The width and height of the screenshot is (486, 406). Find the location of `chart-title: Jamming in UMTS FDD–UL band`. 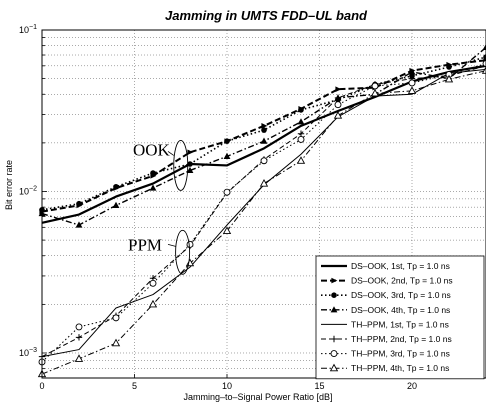

chart-title: Jamming in UMTS FDD–UL band is located at coordinates (266, 15).